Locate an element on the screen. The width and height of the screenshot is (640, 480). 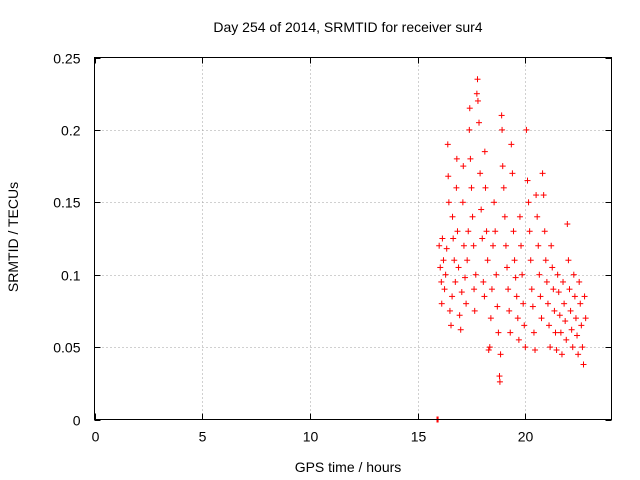
x-tick-label: 10 is located at coordinates (311, 437).